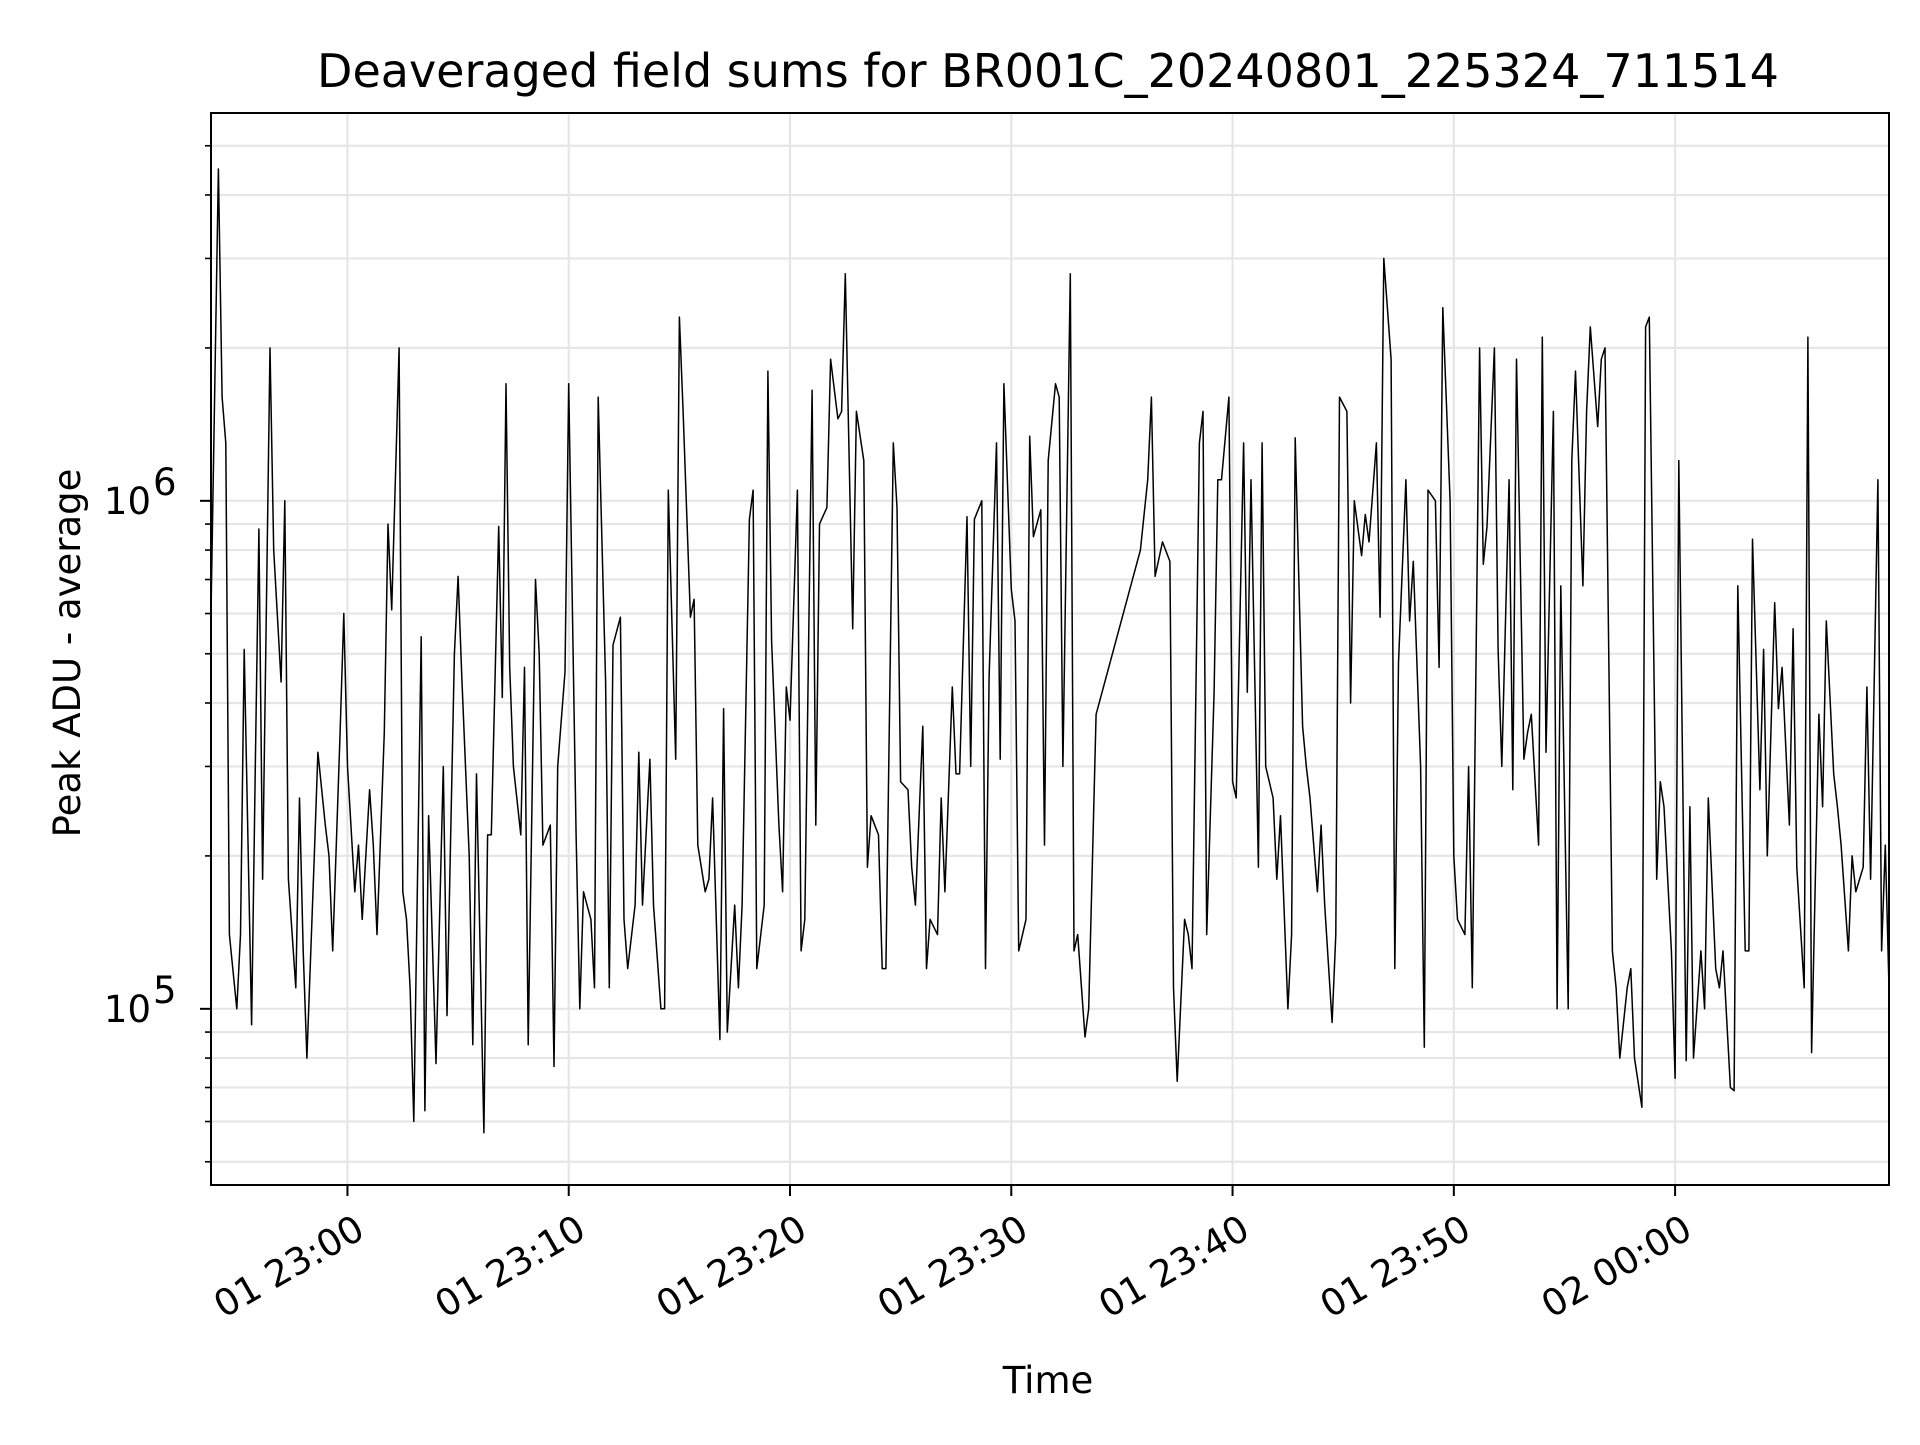  Describe the element at coordinates (165, 482) in the screenshot. I see `y-tick-label-exponent: 6` at that location.